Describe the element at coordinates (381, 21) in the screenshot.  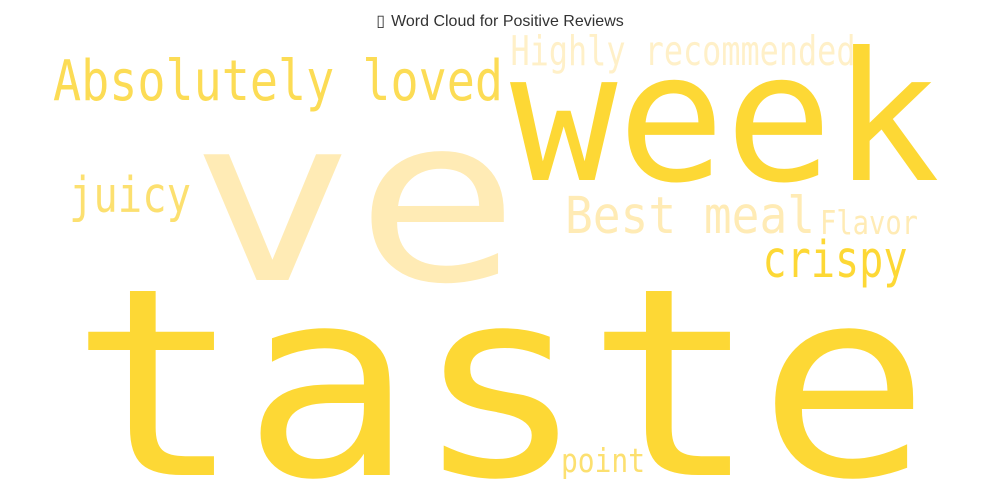
I see `chart-icon: ▯` at that location.